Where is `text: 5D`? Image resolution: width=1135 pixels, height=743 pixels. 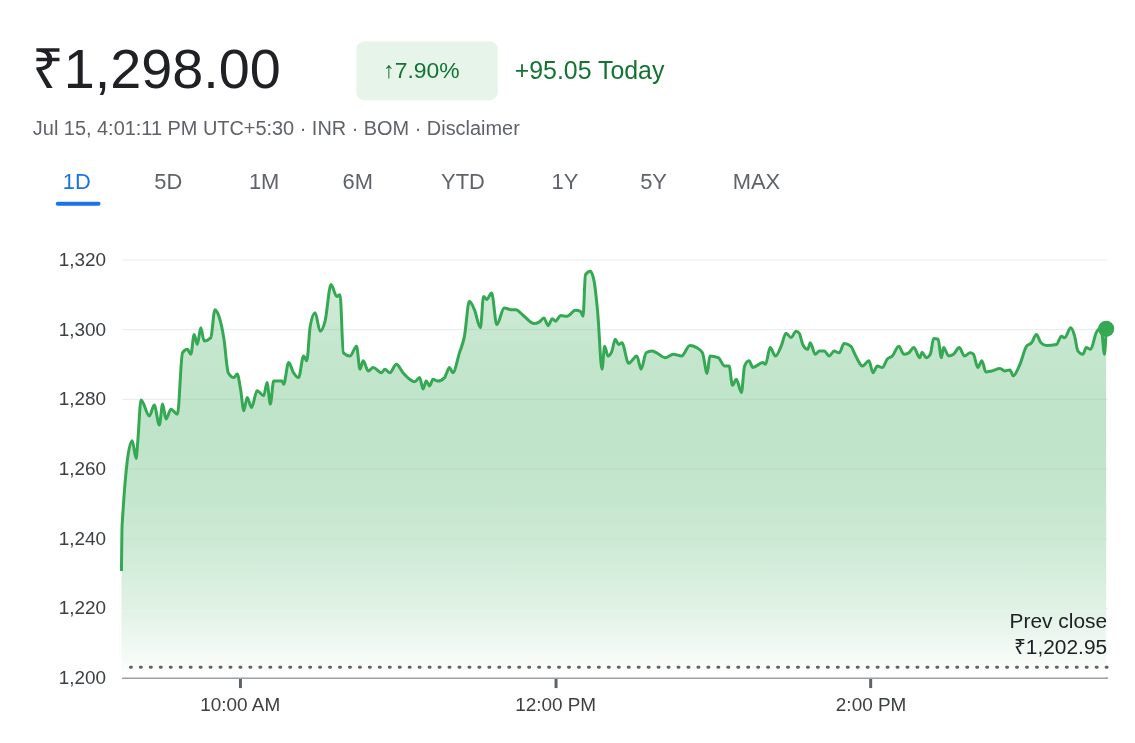 text: 5D is located at coordinates (168, 181).